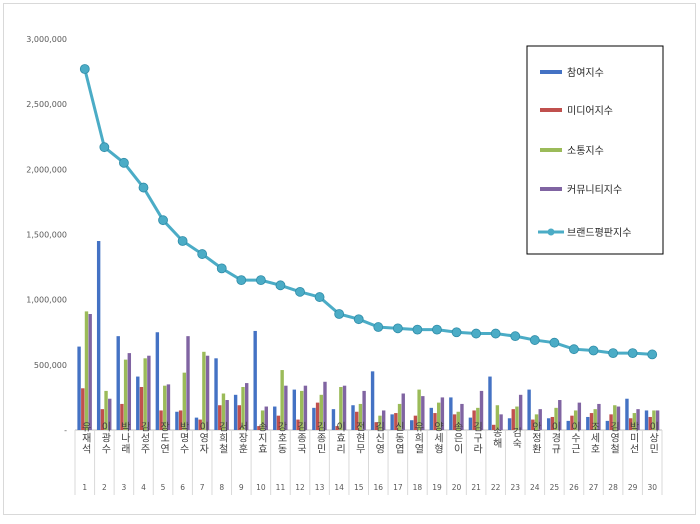 The height and width of the screenshot is (524, 700). I want to click on x-category-label: 김희철, so click(222, 437).